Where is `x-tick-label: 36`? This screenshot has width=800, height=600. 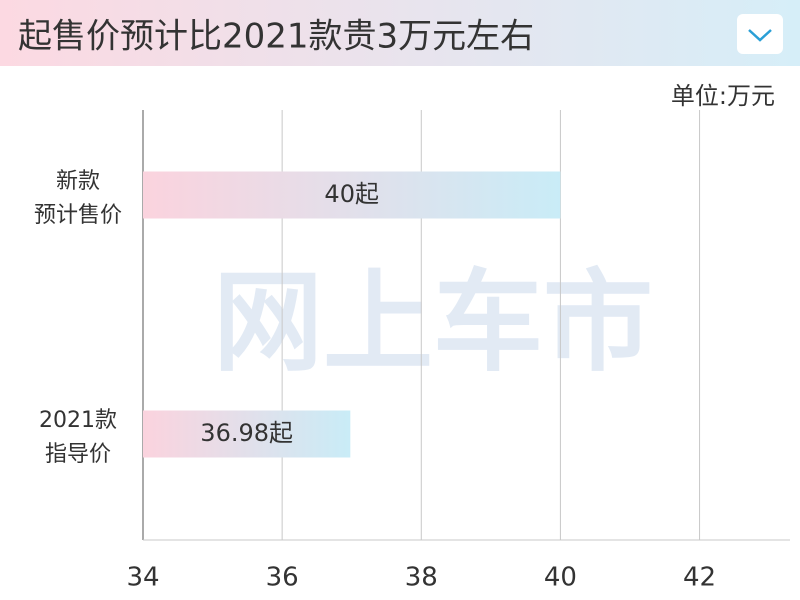 x-tick-label: 36 is located at coordinates (282, 578).